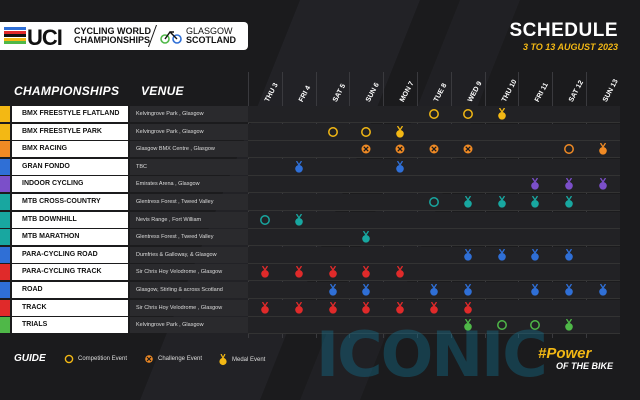 This screenshot has width=640, height=400. Describe the element at coordinates (95, 359) in the screenshot. I see `legend-competition: Competition Event` at that location.